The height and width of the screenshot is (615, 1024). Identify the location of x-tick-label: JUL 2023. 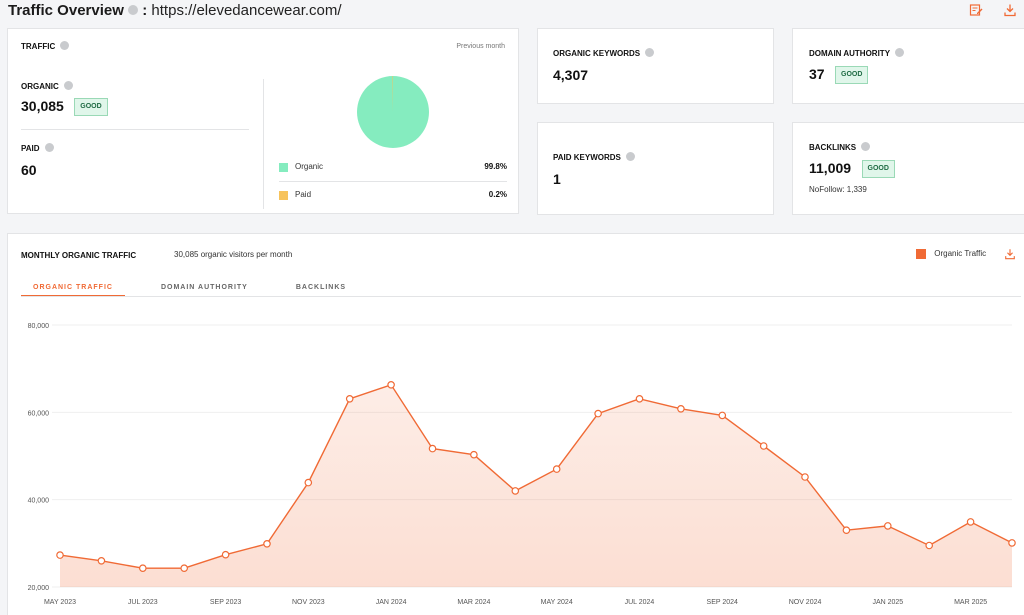
(143, 602).